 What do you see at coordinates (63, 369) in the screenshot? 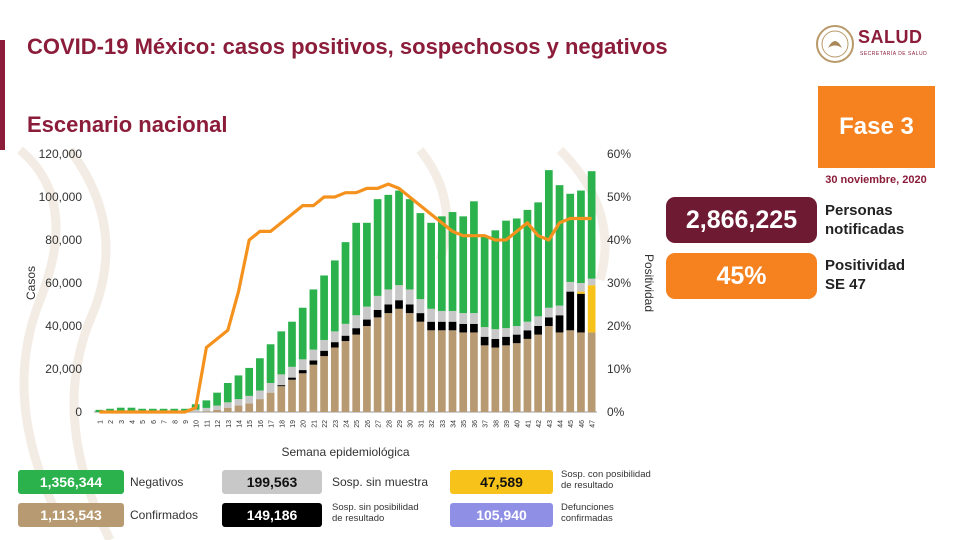
I see `y-tick-label: 20,000` at bounding box center [63, 369].